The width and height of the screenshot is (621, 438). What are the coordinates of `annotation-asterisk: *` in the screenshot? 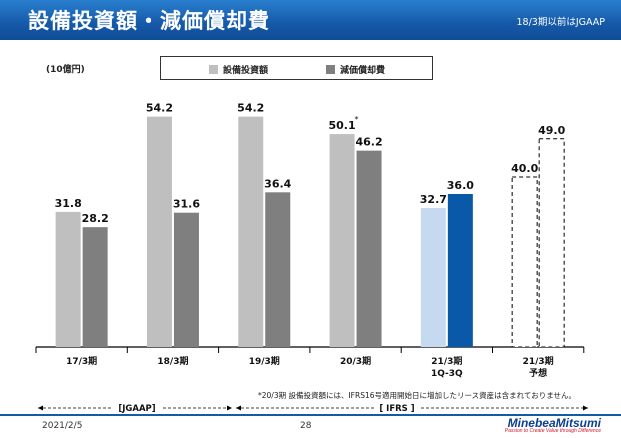 It's located at (357, 119).